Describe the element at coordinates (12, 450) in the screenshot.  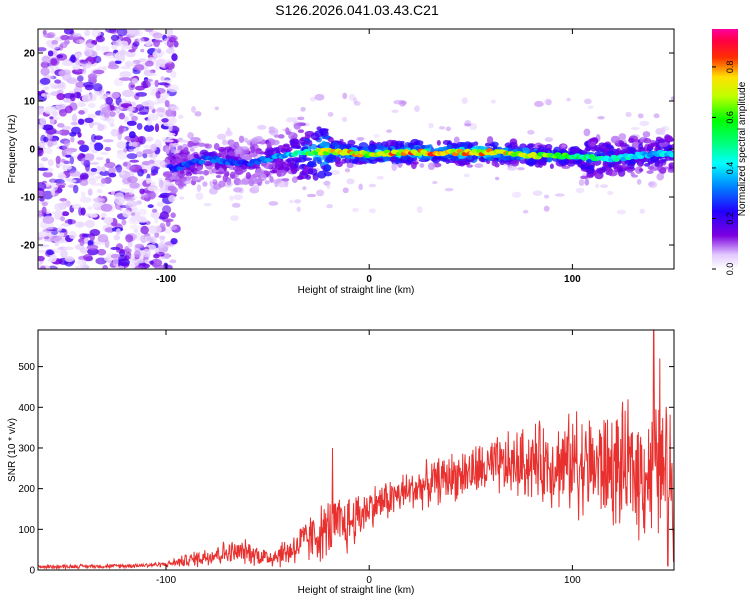
I see `snr-y-axis-label: SNR (10 * v/v)` at that location.